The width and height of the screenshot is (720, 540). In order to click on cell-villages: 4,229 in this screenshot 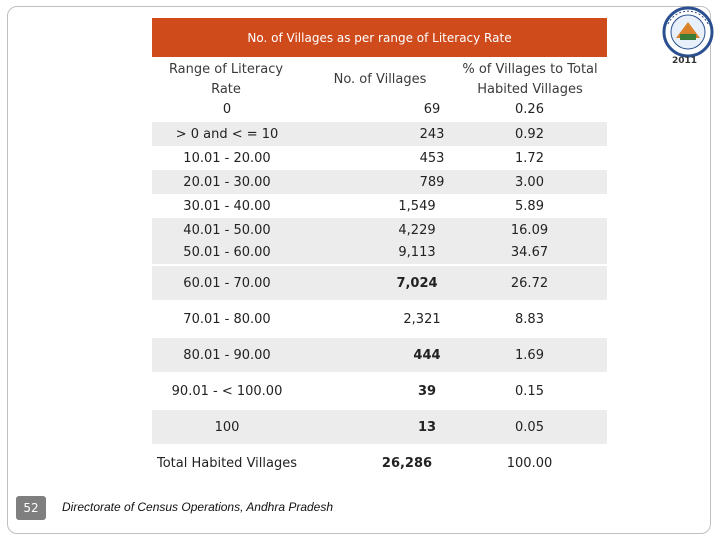, I will do `click(417, 230)`.